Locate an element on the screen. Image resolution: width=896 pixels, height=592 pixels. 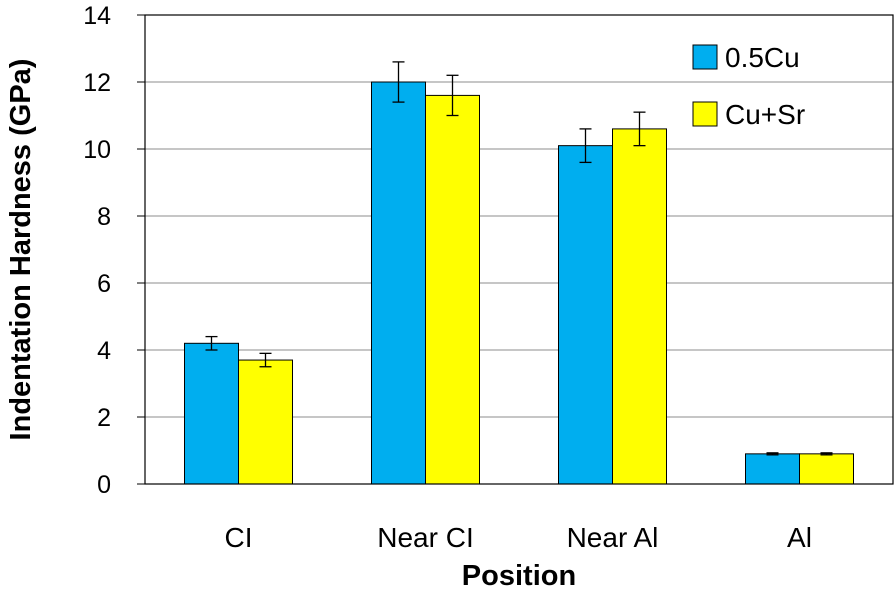
category-label: CI is located at coordinates (239, 537).